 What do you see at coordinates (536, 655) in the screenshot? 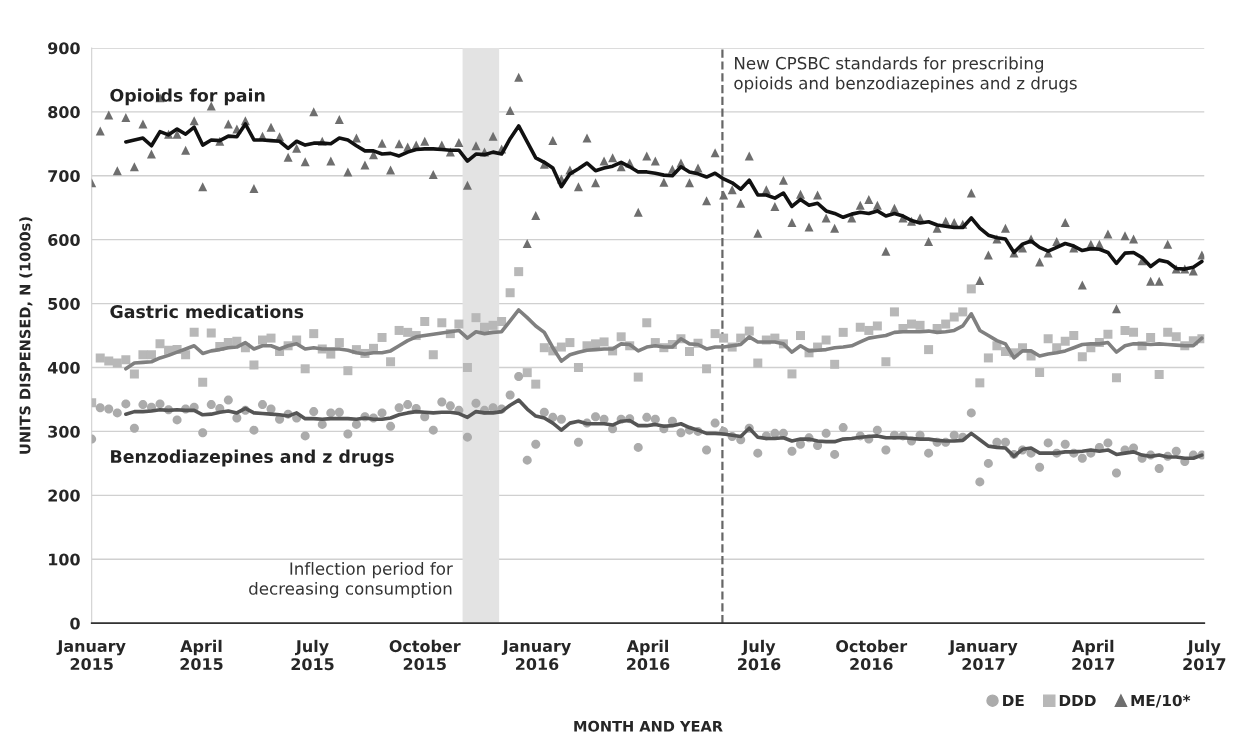
I see `x-tick-label: January 2016` at bounding box center [536, 655].